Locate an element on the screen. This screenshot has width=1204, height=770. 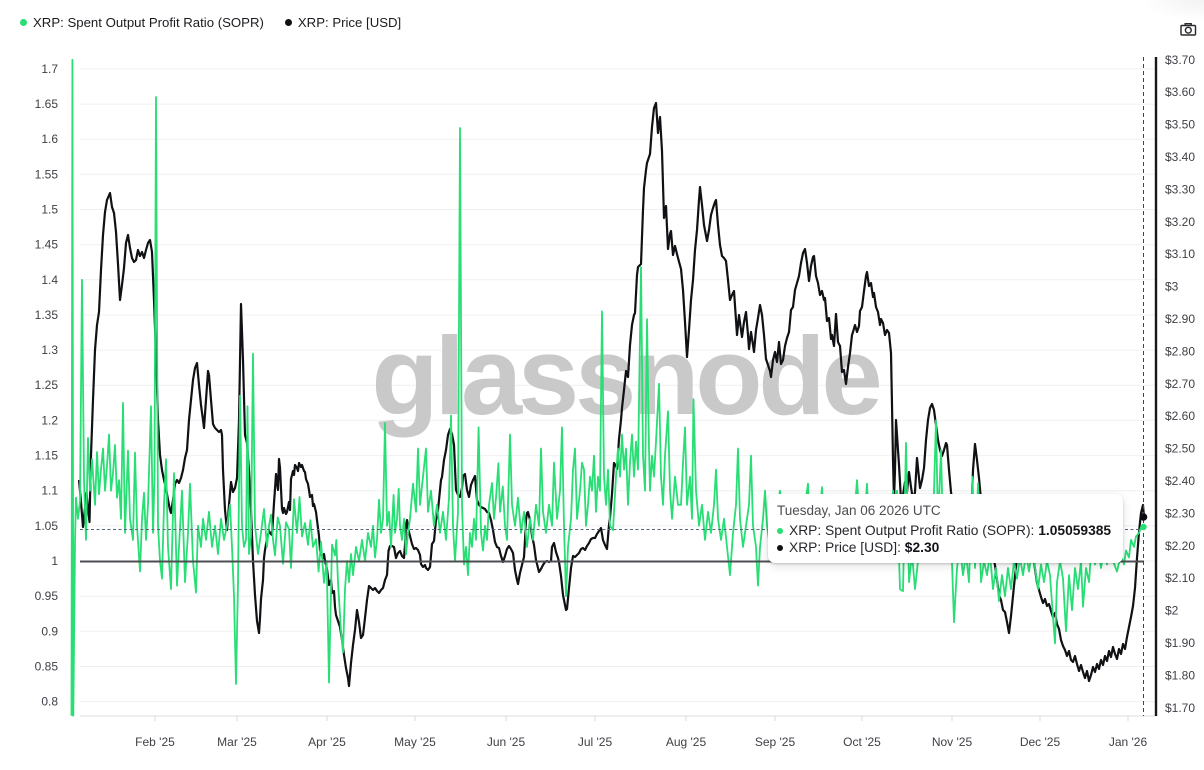
svg-text: $1.90 is located at coordinates (1180, 643).